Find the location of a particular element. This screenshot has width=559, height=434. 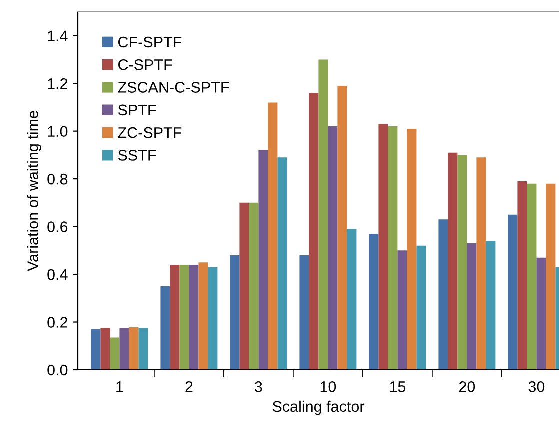

x-tick-label: 20 is located at coordinates (467, 387).